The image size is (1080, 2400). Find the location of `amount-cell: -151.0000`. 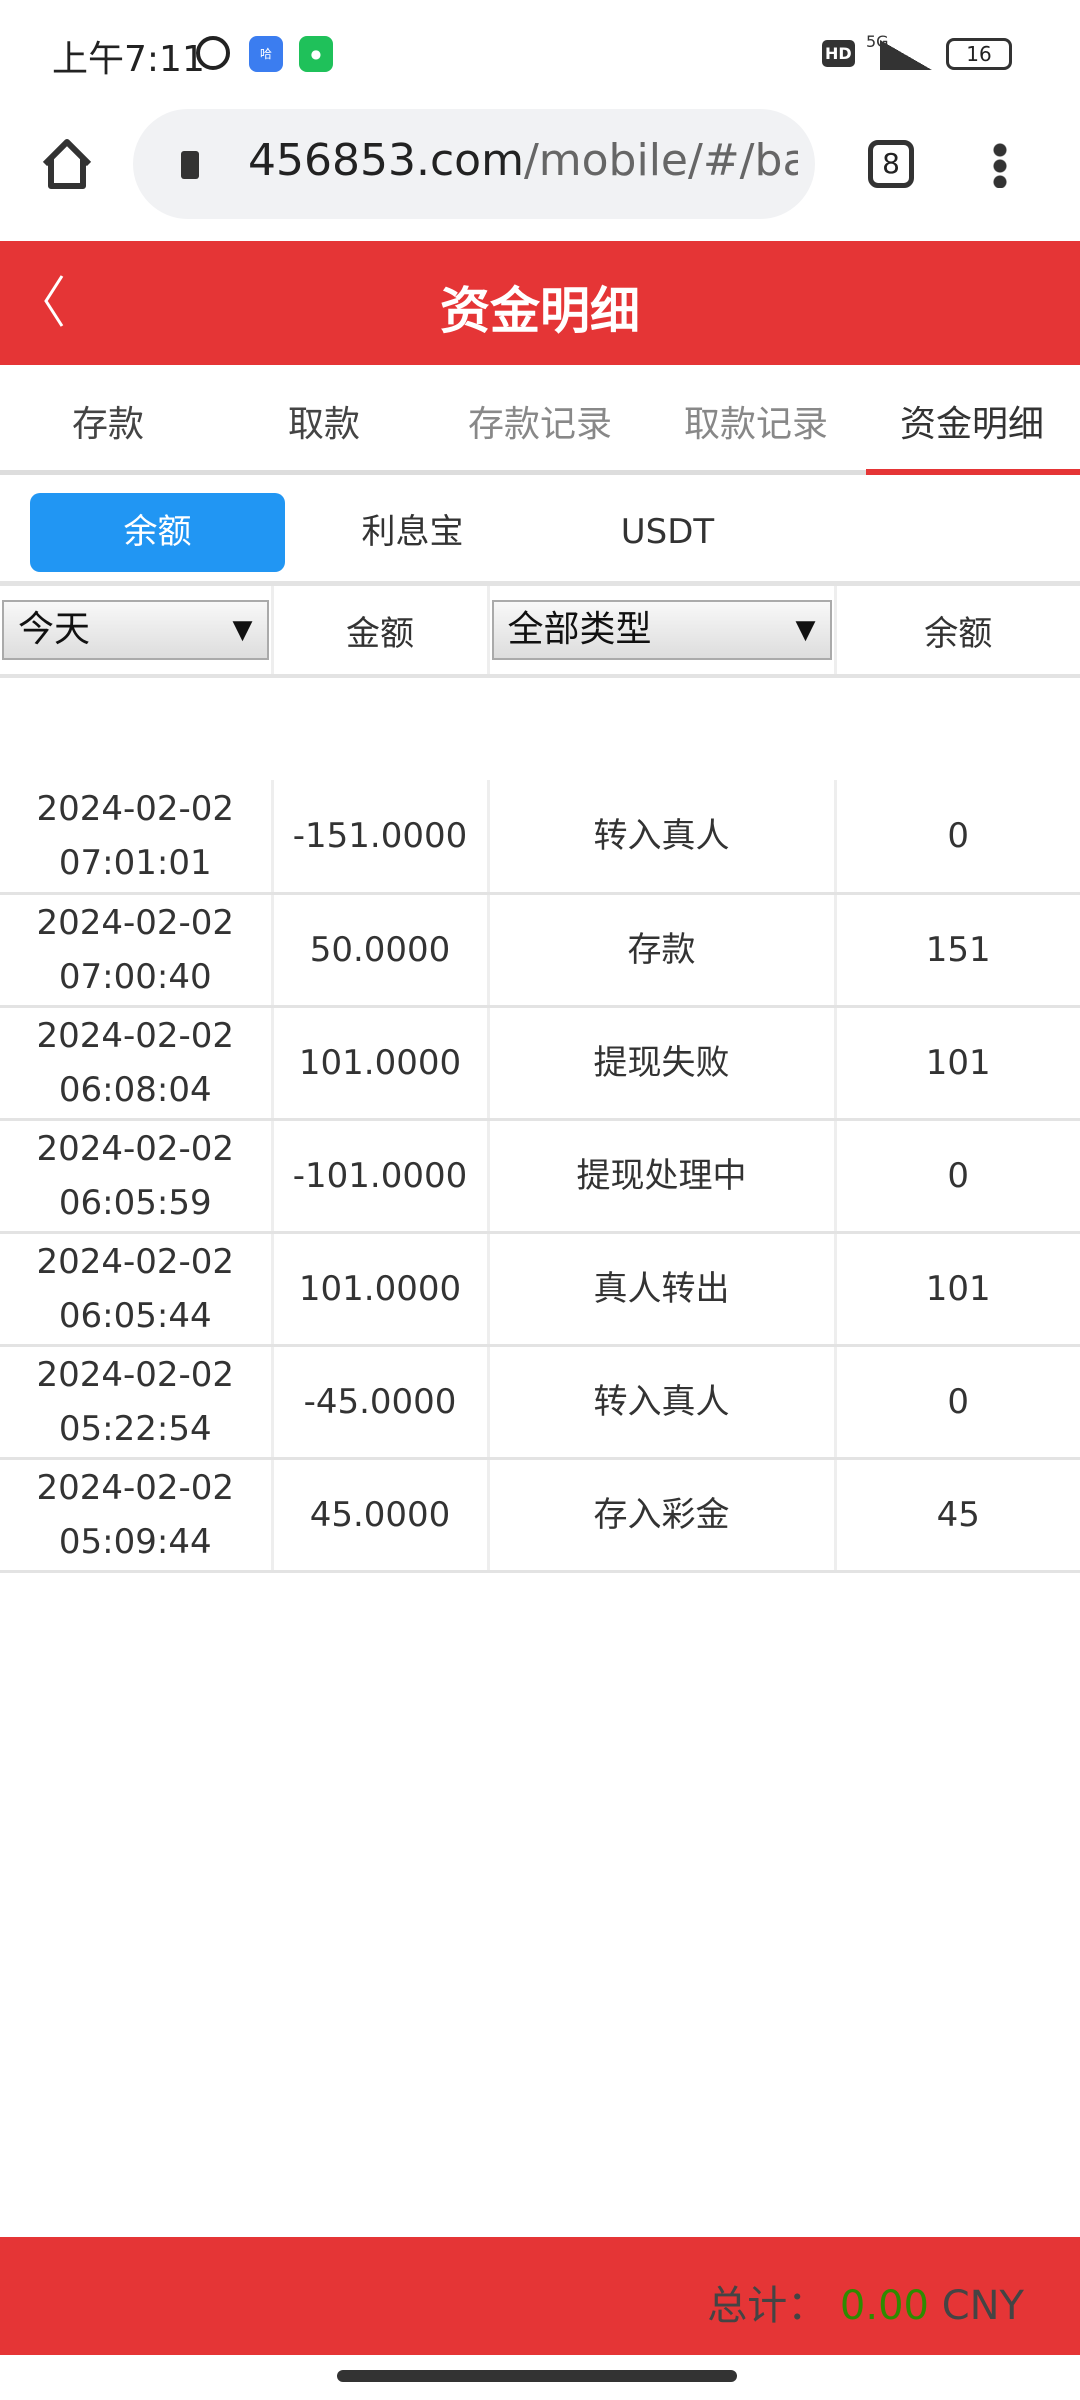

amount-cell: -151.0000 is located at coordinates (381, 837).